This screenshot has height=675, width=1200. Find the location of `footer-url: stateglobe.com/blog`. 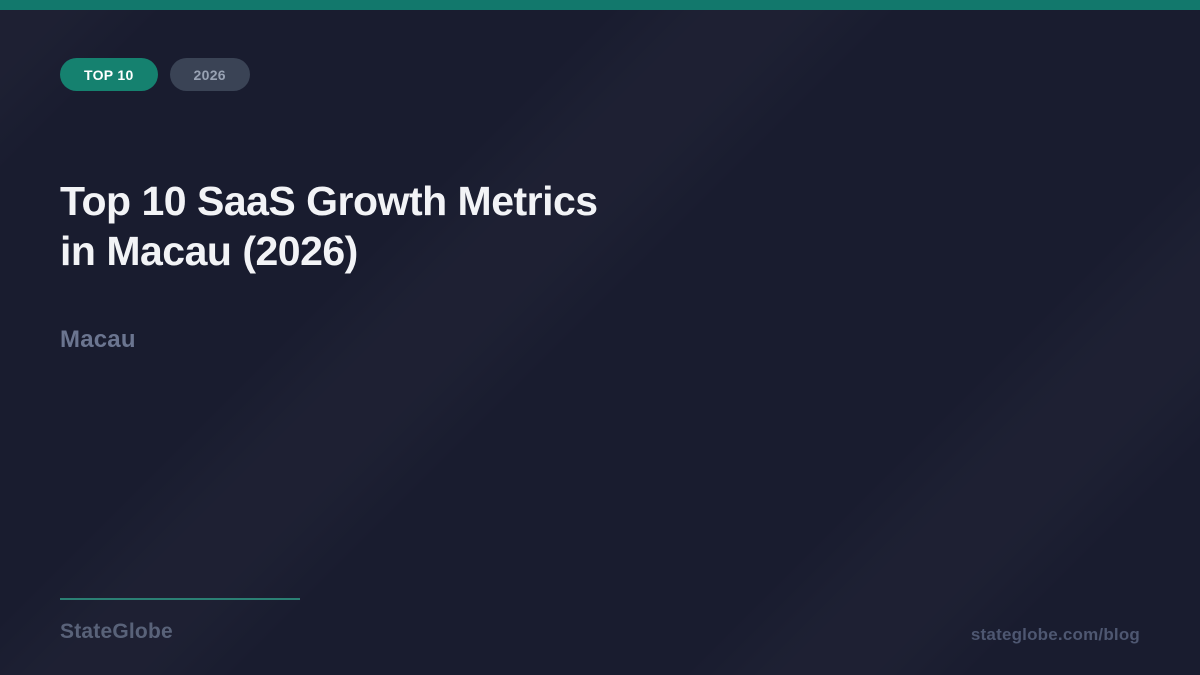

footer-url: stateglobe.com/blog is located at coordinates (1055, 634).